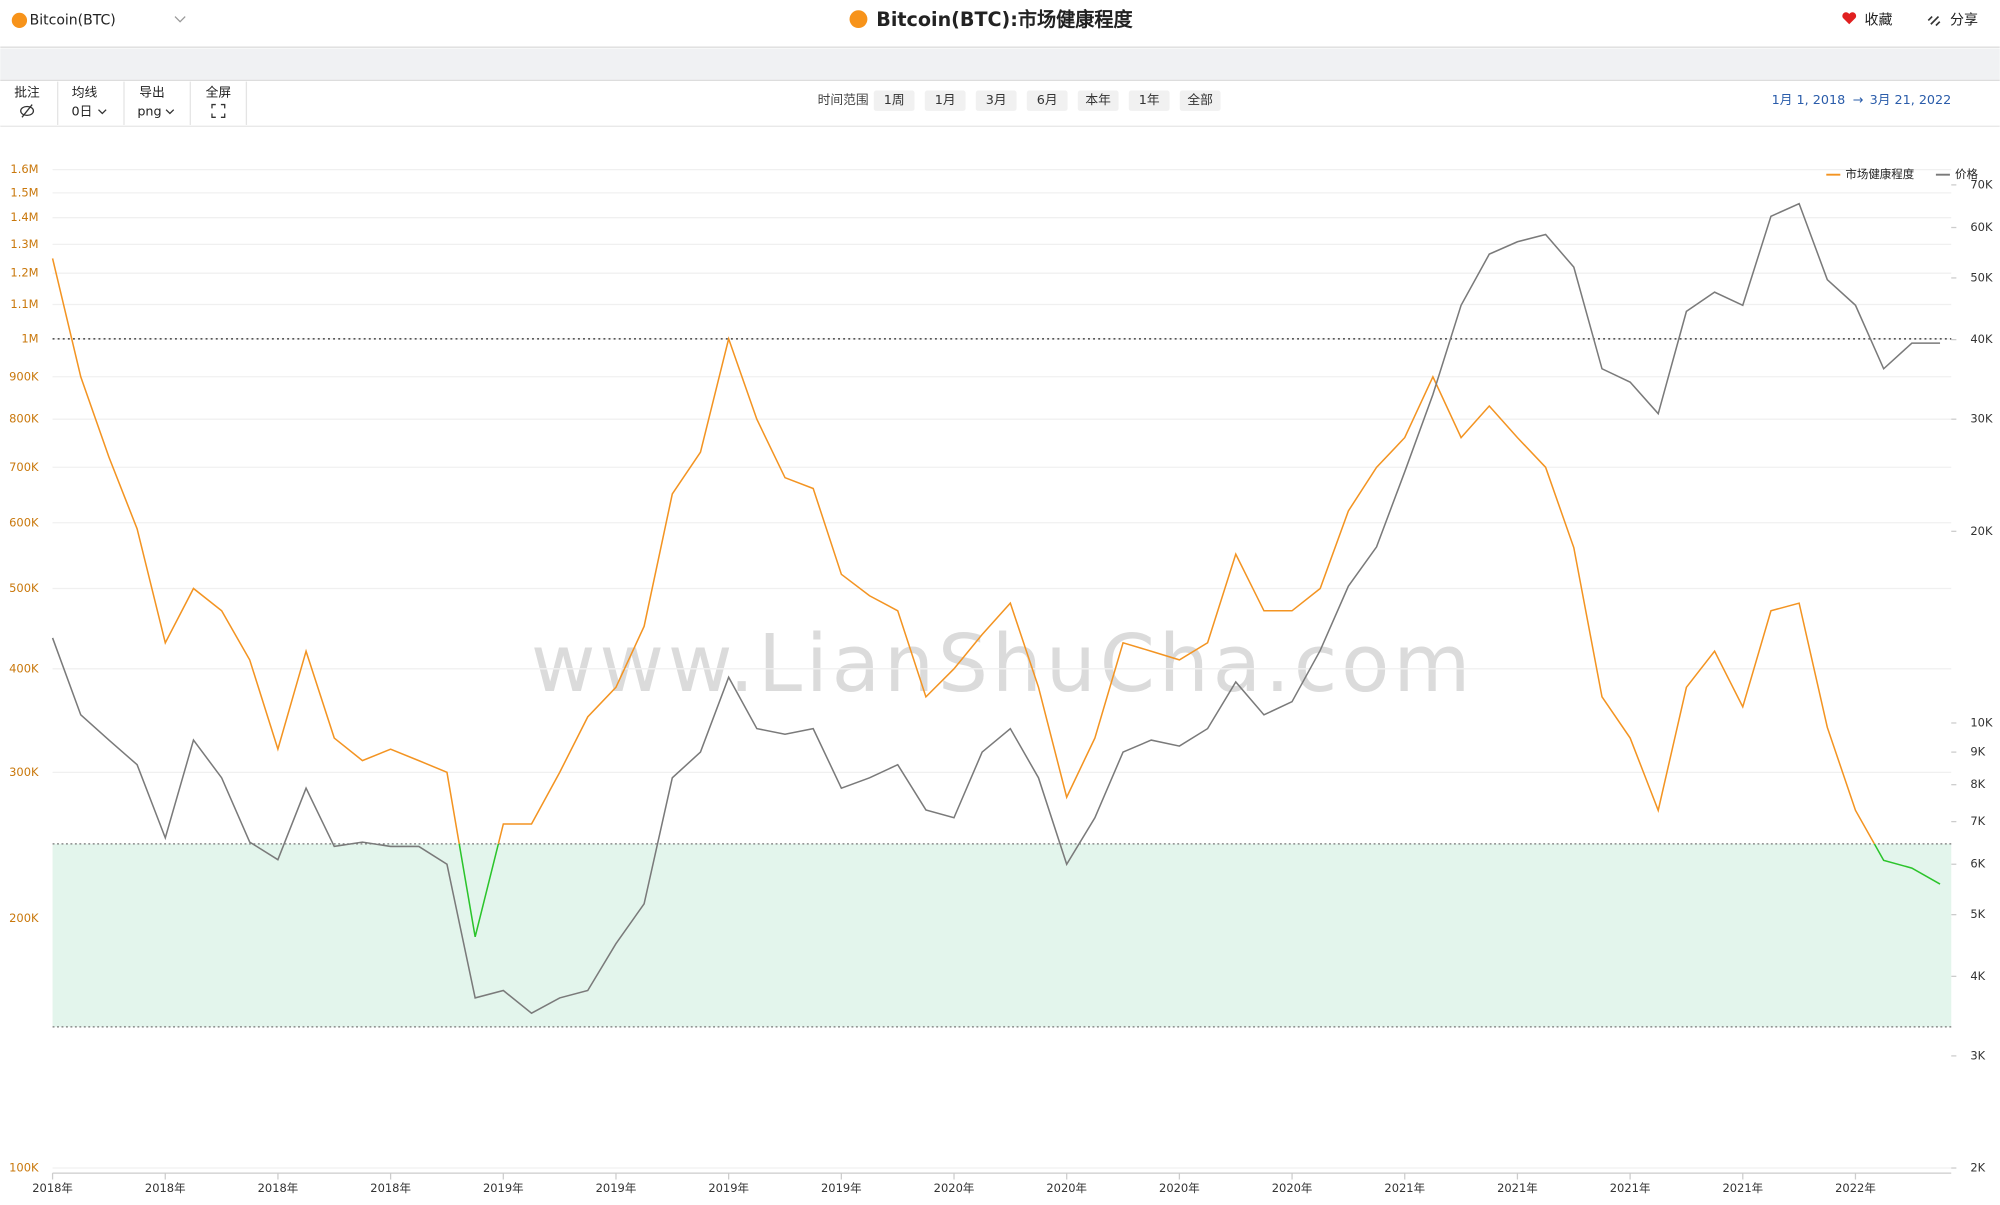 The height and width of the screenshot is (1205, 2000). Describe the element at coordinates (85, 93) in the screenshot. I see `tool-label: 均线` at that location.